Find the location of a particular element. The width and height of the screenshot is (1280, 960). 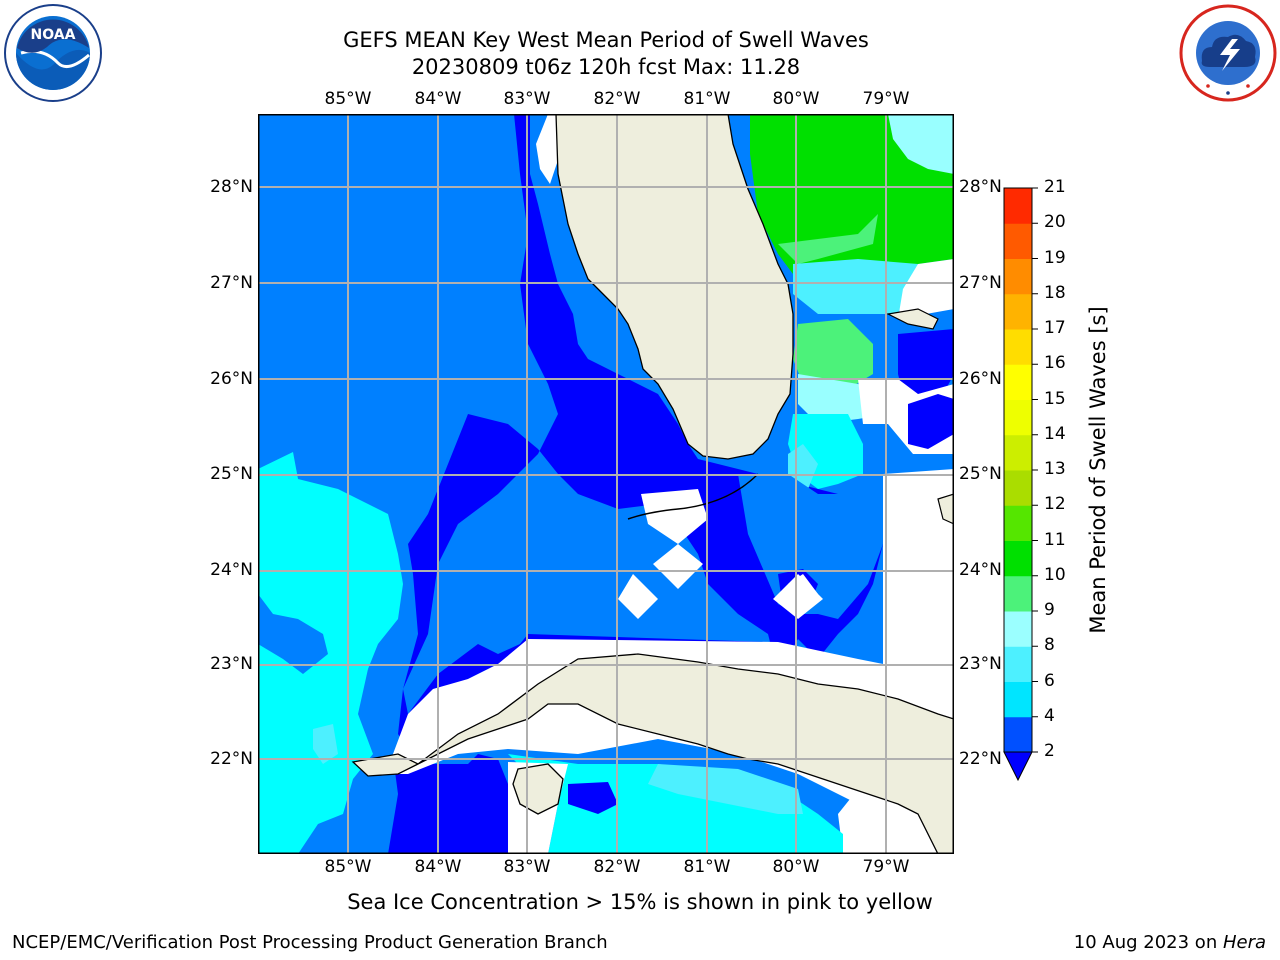

colorbar-tick-label: 21 is located at coordinates (1055, 187).